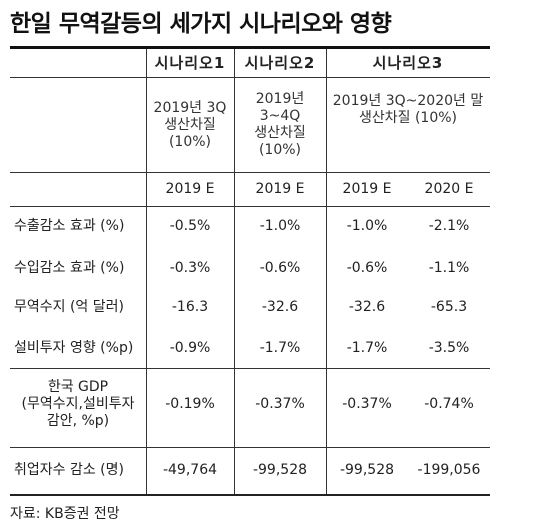 The image size is (540, 531). Describe the element at coordinates (367, 188) in the screenshot. I see `year-col3: 2019 E` at that location.